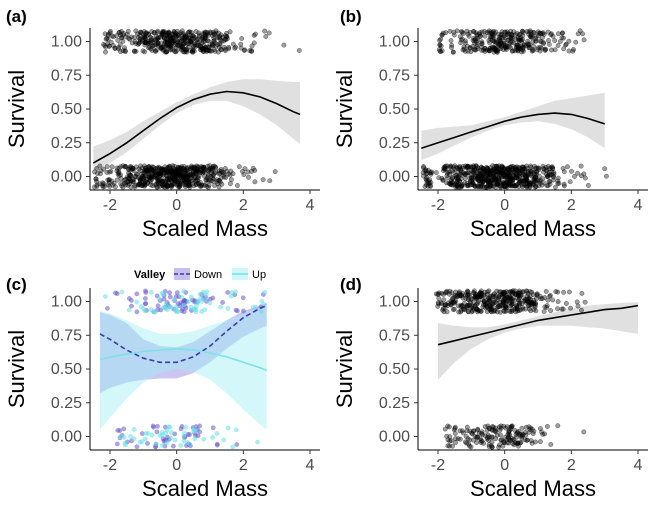 The width and height of the screenshot is (656, 506). What do you see at coordinates (533, 488) in the screenshot?
I see `x-axis-title: Scaled Mass` at bounding box center [533, 488].